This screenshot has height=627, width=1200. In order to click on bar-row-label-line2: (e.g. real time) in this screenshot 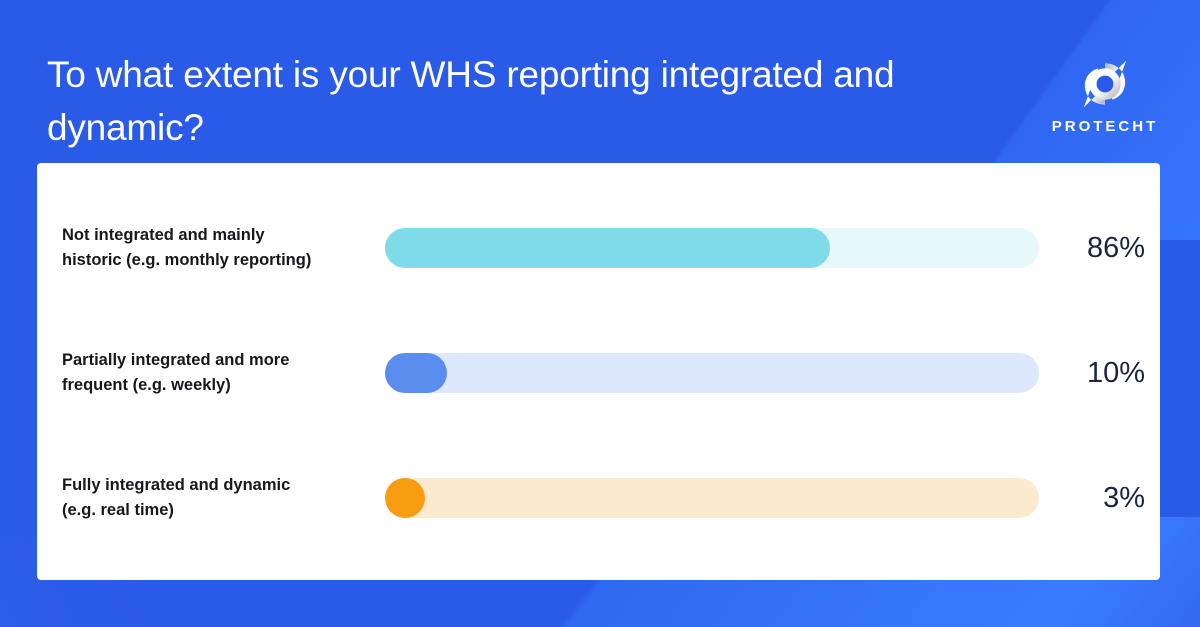, I will do `click(118, 510)`.